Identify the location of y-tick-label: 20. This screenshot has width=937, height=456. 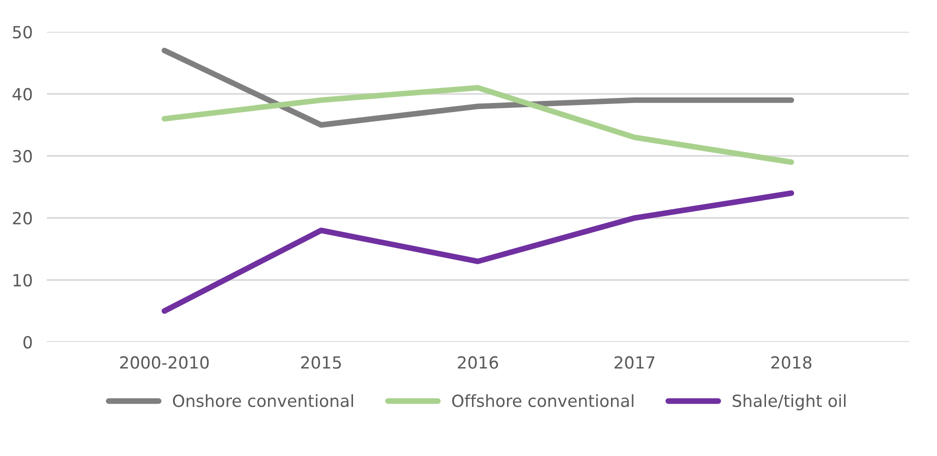
(22, 218).